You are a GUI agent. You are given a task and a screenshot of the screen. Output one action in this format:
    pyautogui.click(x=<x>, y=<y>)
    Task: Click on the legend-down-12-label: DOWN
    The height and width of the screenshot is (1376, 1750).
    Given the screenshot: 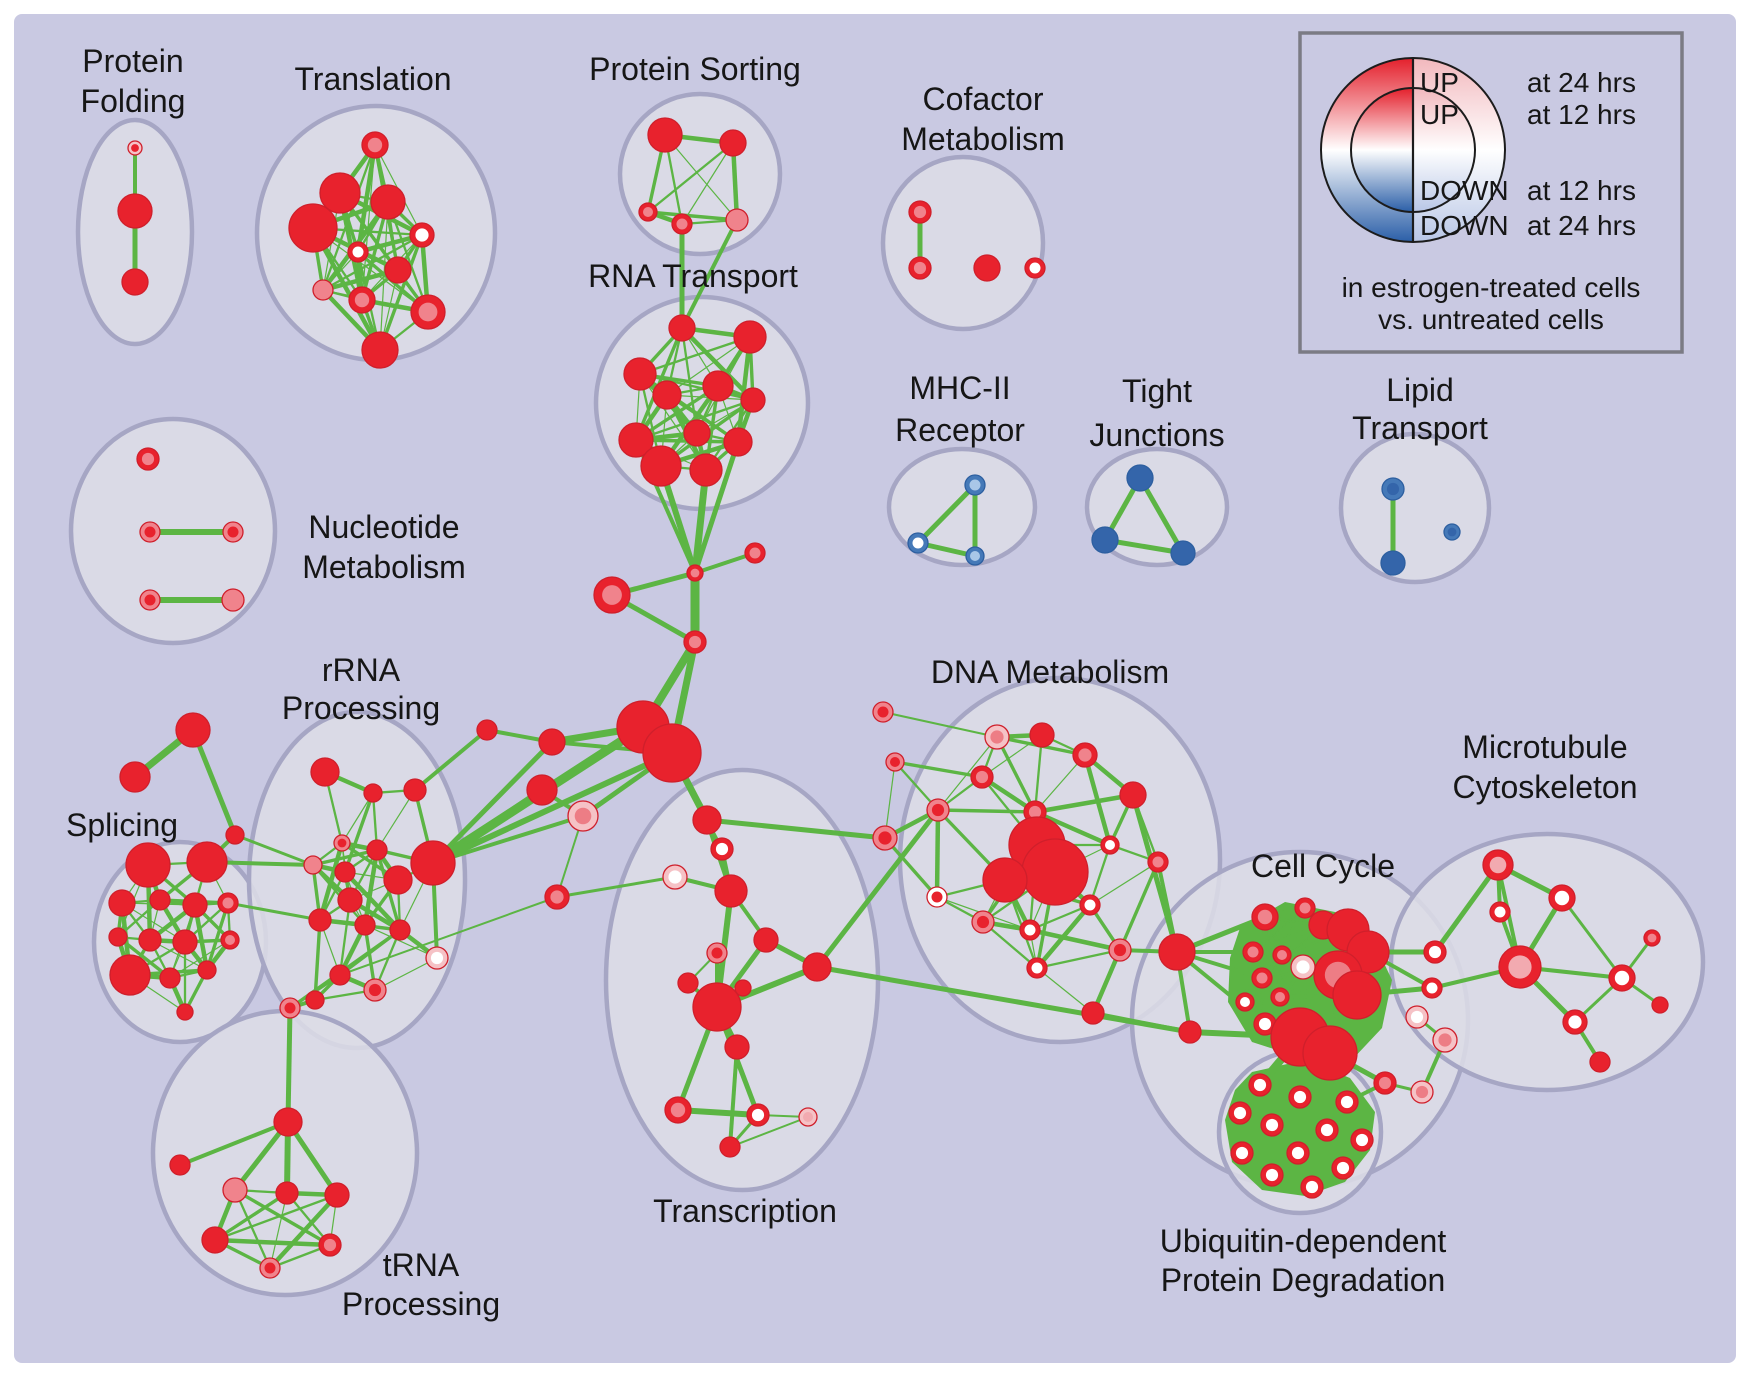 What is the action you would take?
    pyautogui.click(x=1464, y=190)
    